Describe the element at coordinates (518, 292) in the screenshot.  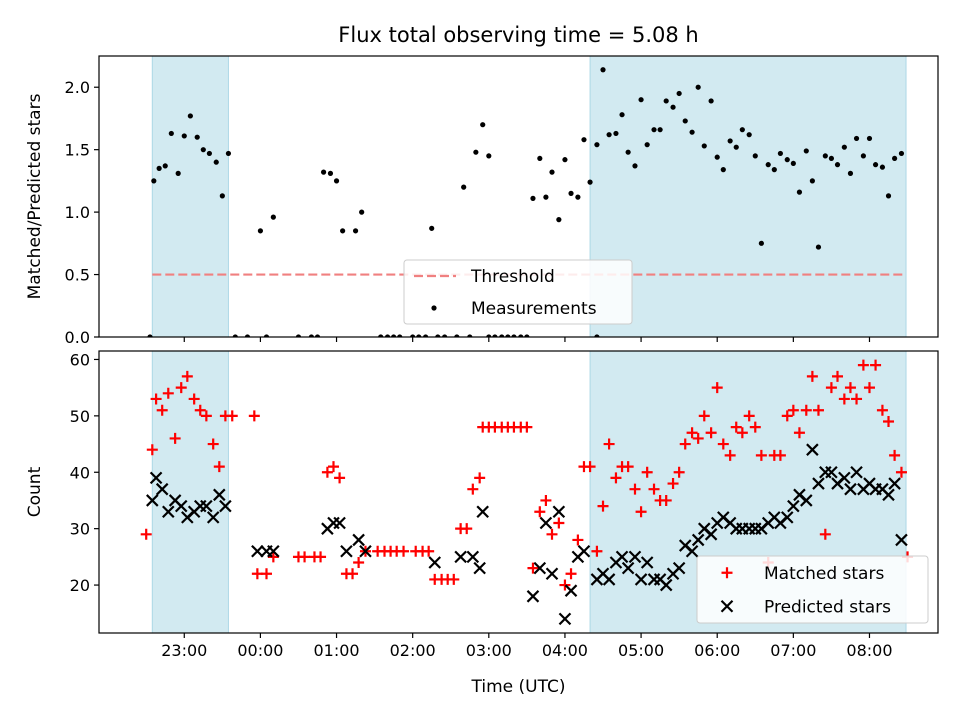
I see `legend: Threshold Measurements` at that location.